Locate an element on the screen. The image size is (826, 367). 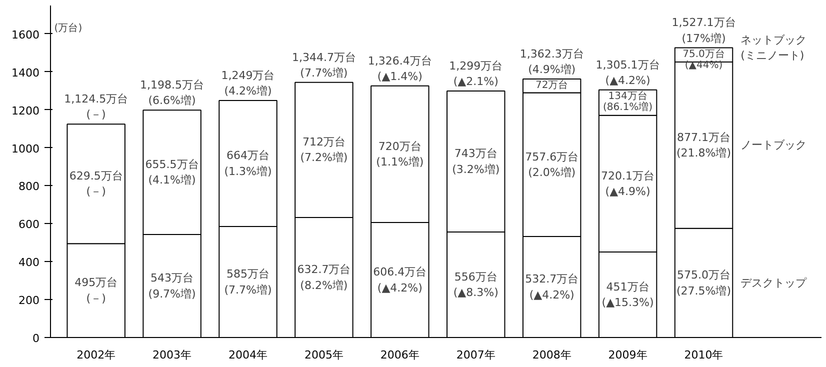
data-label: 664万台 (1.3%増) is located at coordinates (248, 163).